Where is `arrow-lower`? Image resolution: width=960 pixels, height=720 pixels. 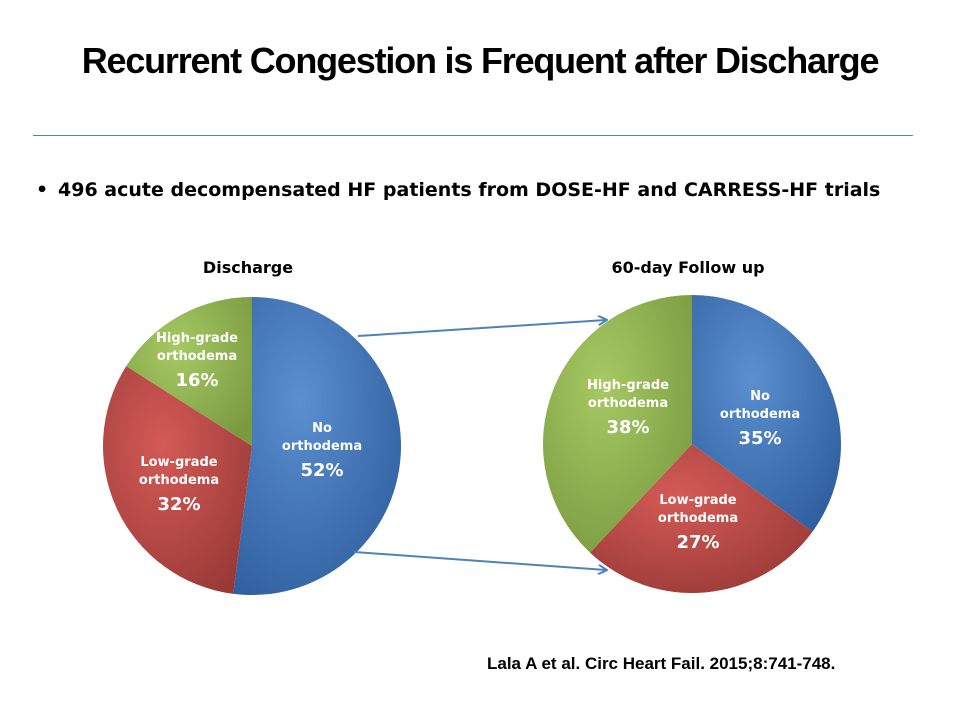 arrow-lower is located at coordinates (479, 560).